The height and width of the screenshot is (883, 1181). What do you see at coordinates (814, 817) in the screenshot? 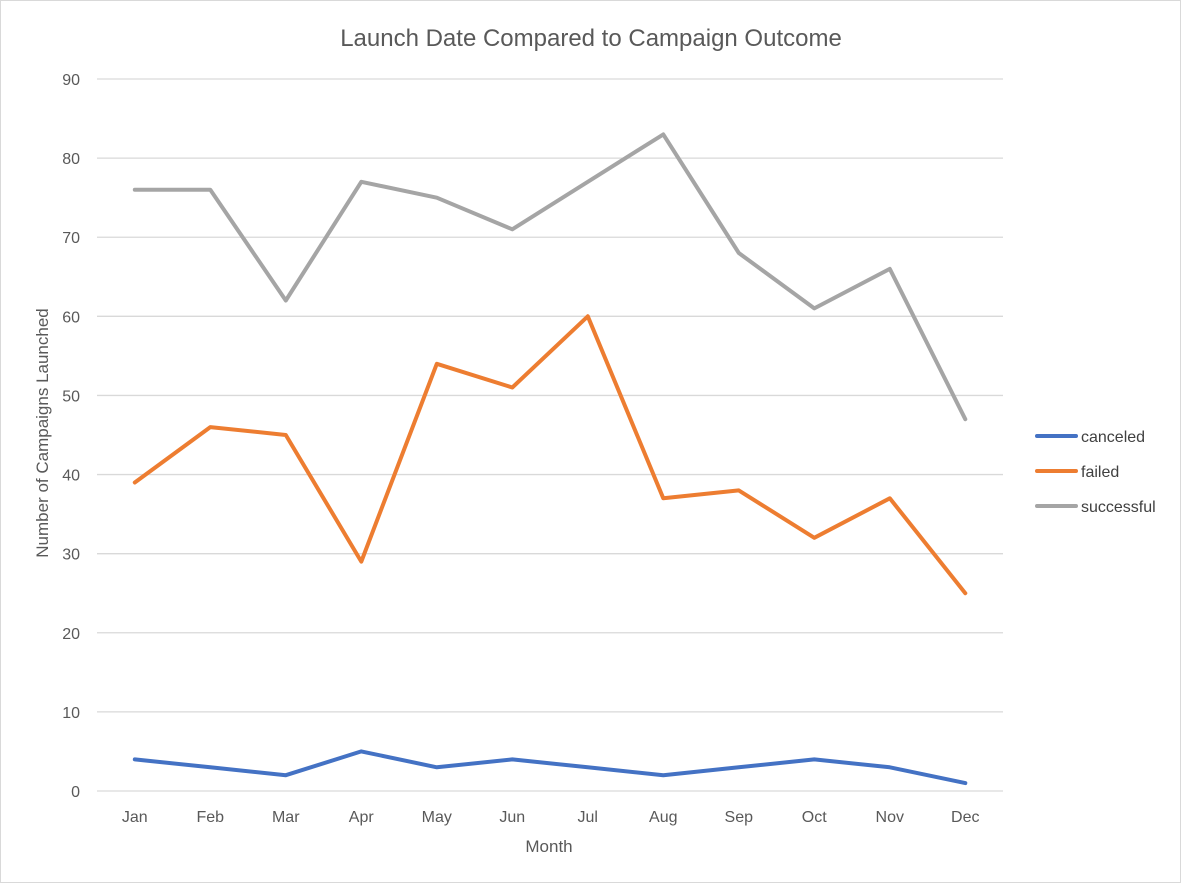
I see `x-tick-label: Oct` at bounding box center [814, 817].